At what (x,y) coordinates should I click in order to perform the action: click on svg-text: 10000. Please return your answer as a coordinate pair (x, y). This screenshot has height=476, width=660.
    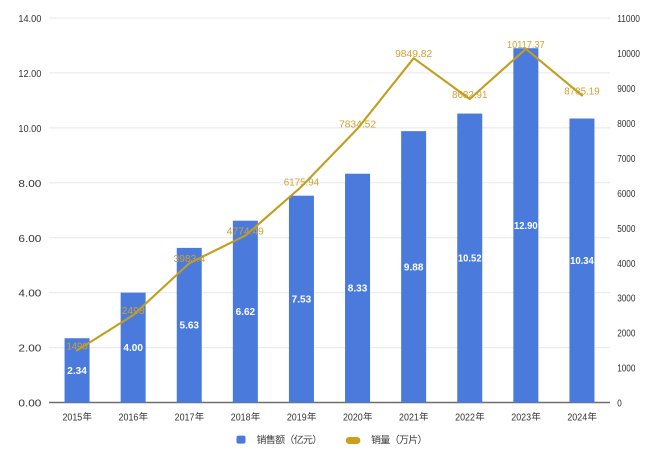
    Looking at the image, I should click on (628, 54).